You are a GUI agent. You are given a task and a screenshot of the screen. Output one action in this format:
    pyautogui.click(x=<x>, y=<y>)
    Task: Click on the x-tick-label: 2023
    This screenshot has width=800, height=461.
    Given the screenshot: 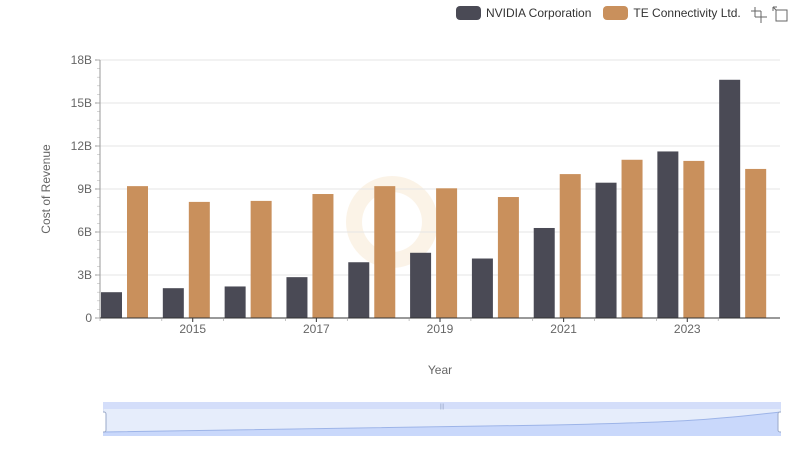 What is the action you would take?
    pyautogui.click(x=687, y=329)
    